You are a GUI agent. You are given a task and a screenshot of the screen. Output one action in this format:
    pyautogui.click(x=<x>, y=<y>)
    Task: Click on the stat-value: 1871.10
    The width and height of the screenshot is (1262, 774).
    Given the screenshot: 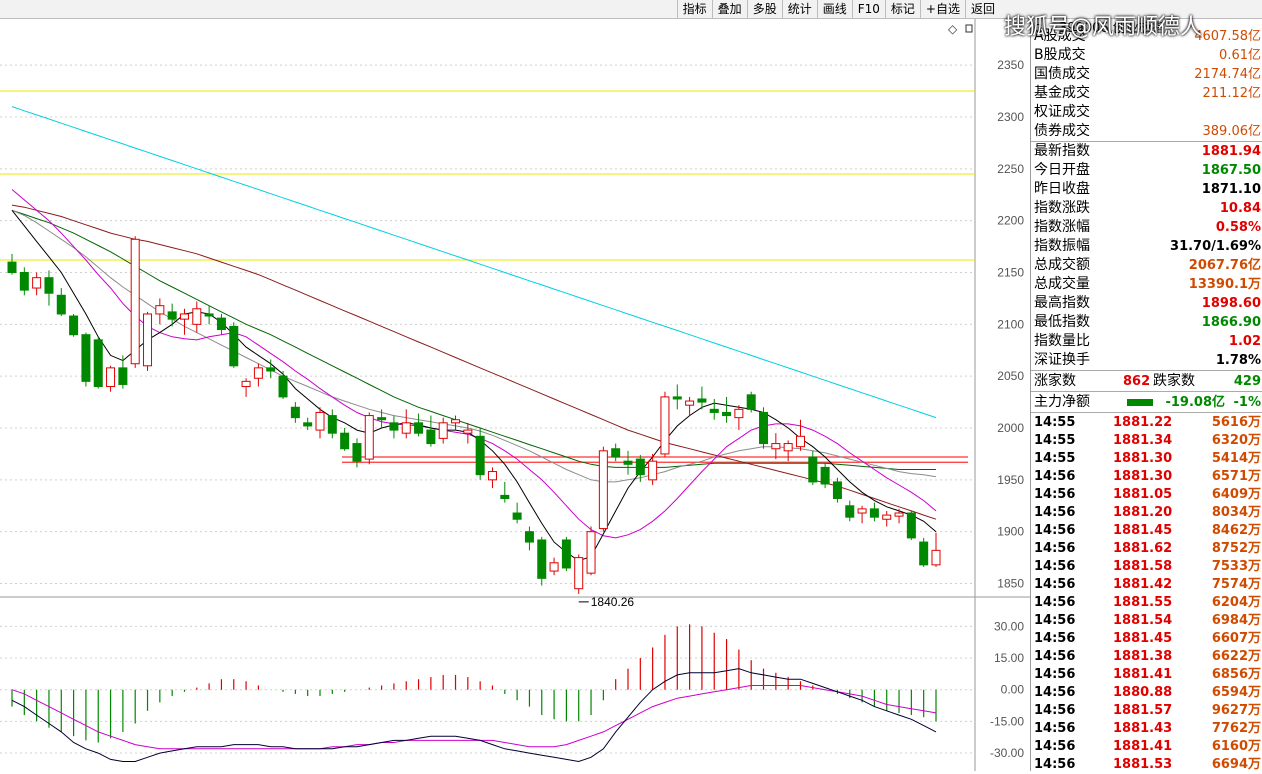 What is the action you would take?
    pyautogui.click(x=1231, y=189)
    